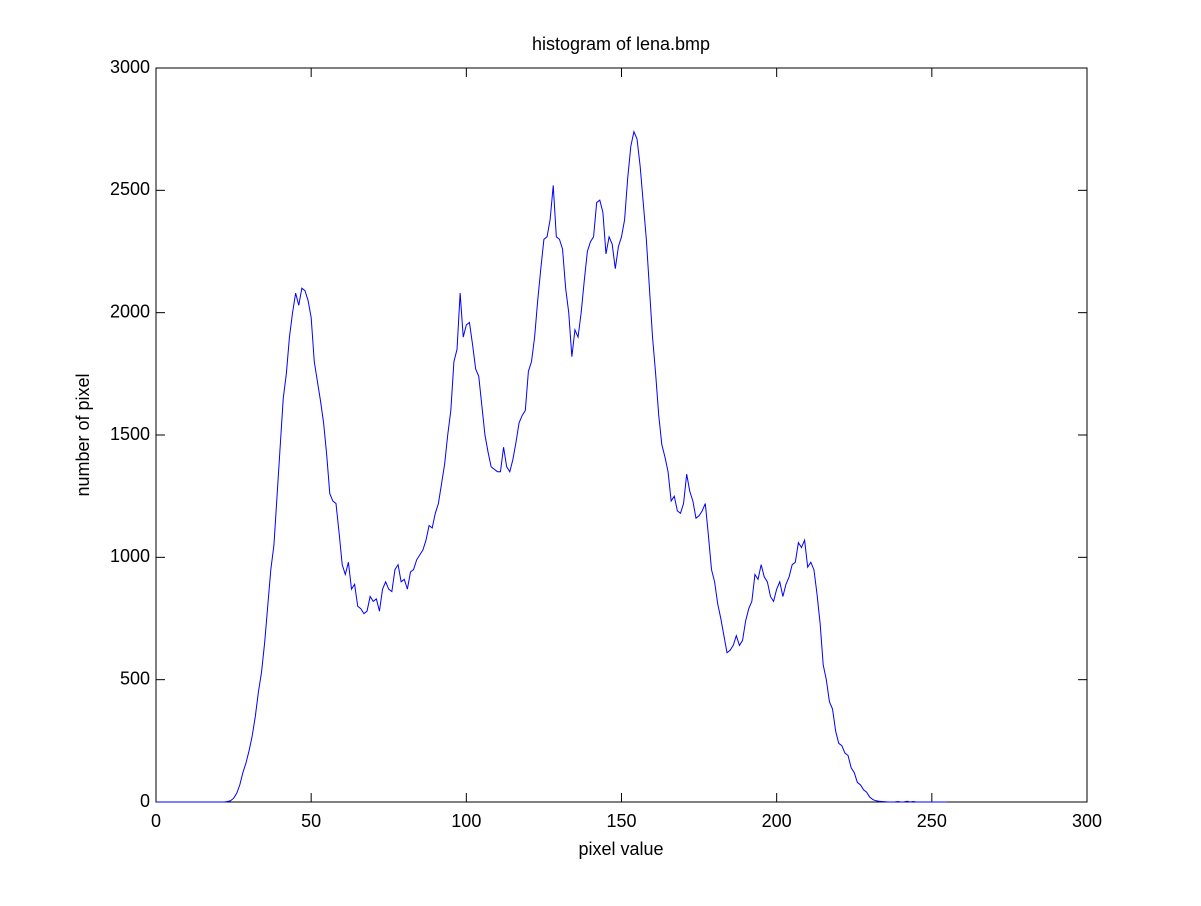 Image resolution: width=1201 pixels, height=906 pixels. What do you see at coordinates (777, 821) in the screenshot?
I see `x-tick-label: 200` at bounding box center [777, 821].